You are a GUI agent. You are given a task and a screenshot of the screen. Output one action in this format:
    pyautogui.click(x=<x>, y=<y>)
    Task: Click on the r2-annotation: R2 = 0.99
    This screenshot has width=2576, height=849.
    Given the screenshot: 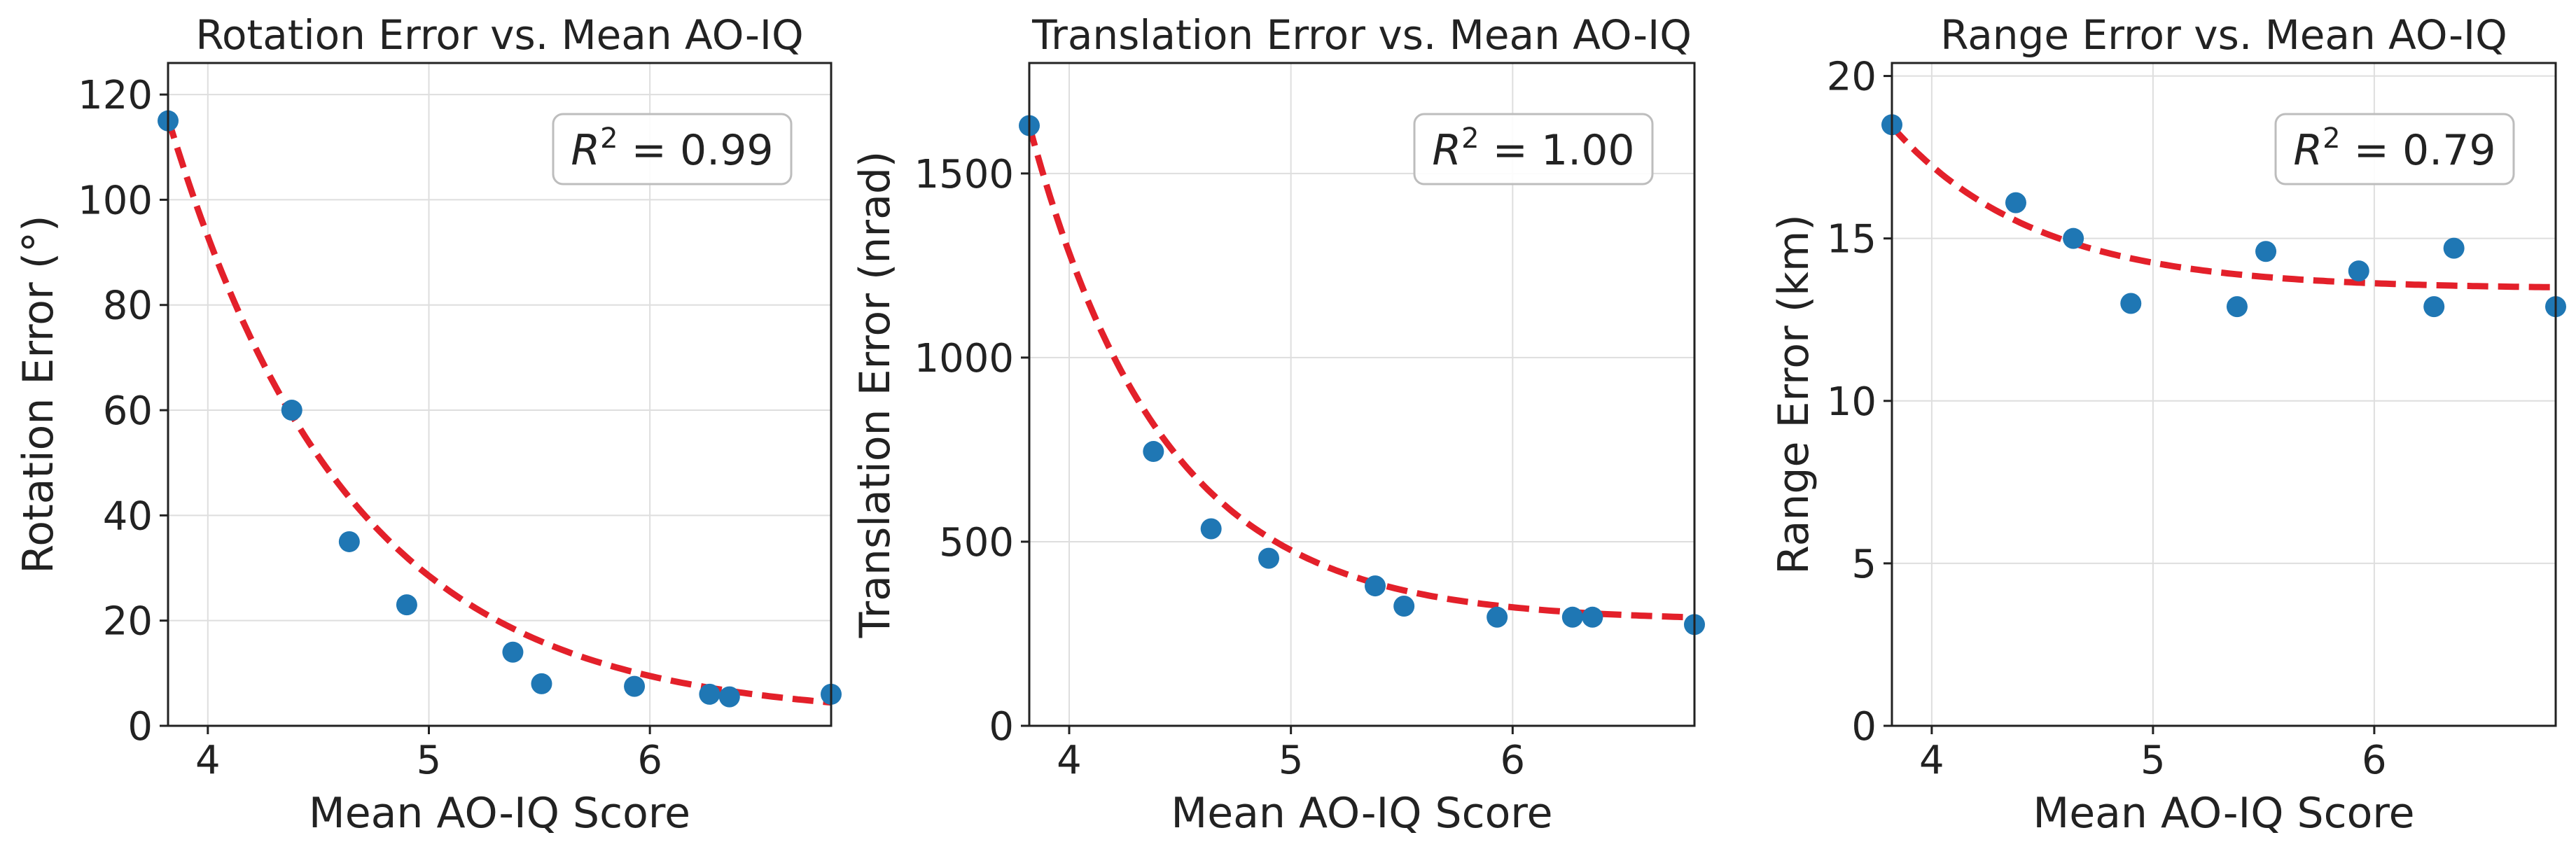 What is the action you would take?
    pyautogui.click(x=672, y=148)
    